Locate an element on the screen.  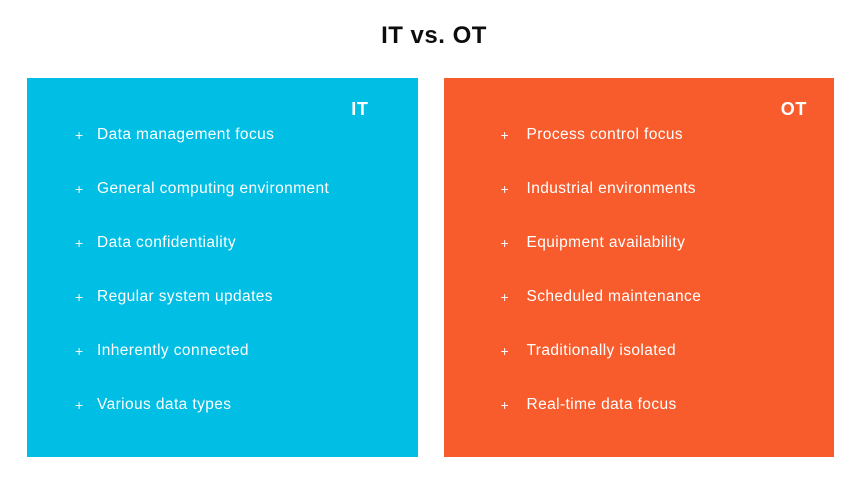
item-label: Various data types is located at coordinates (164, 404).